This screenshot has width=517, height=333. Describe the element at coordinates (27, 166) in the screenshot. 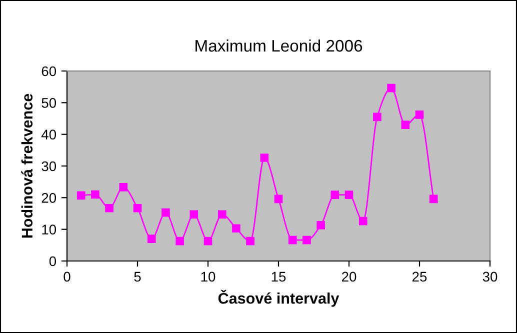

I see `y-axis-title: Hodinová frekvence` at that location.